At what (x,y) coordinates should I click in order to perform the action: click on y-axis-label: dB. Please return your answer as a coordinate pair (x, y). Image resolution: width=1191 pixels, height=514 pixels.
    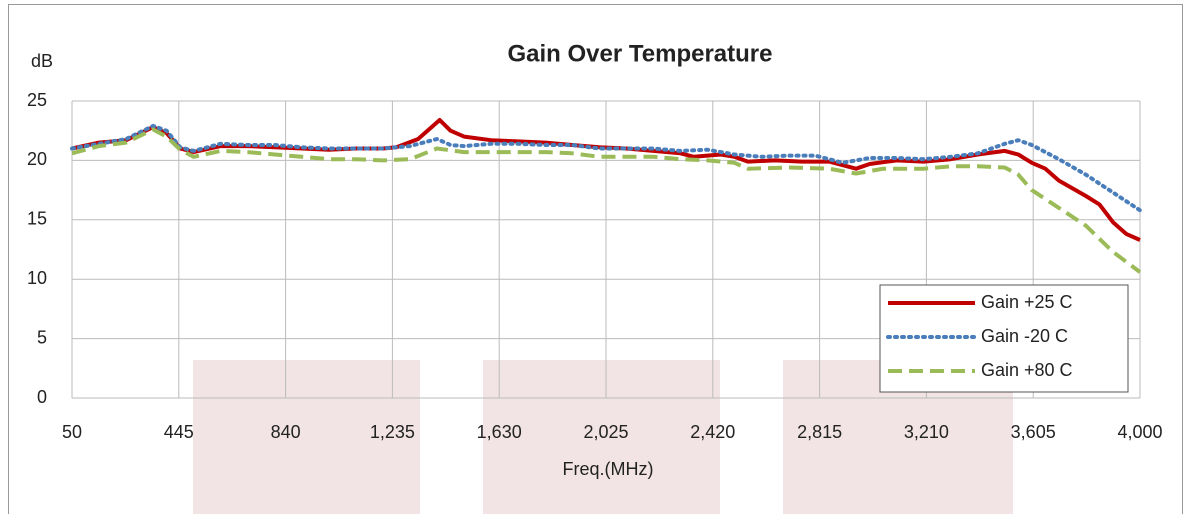
    Looking at the image, I should click on (42, 61).